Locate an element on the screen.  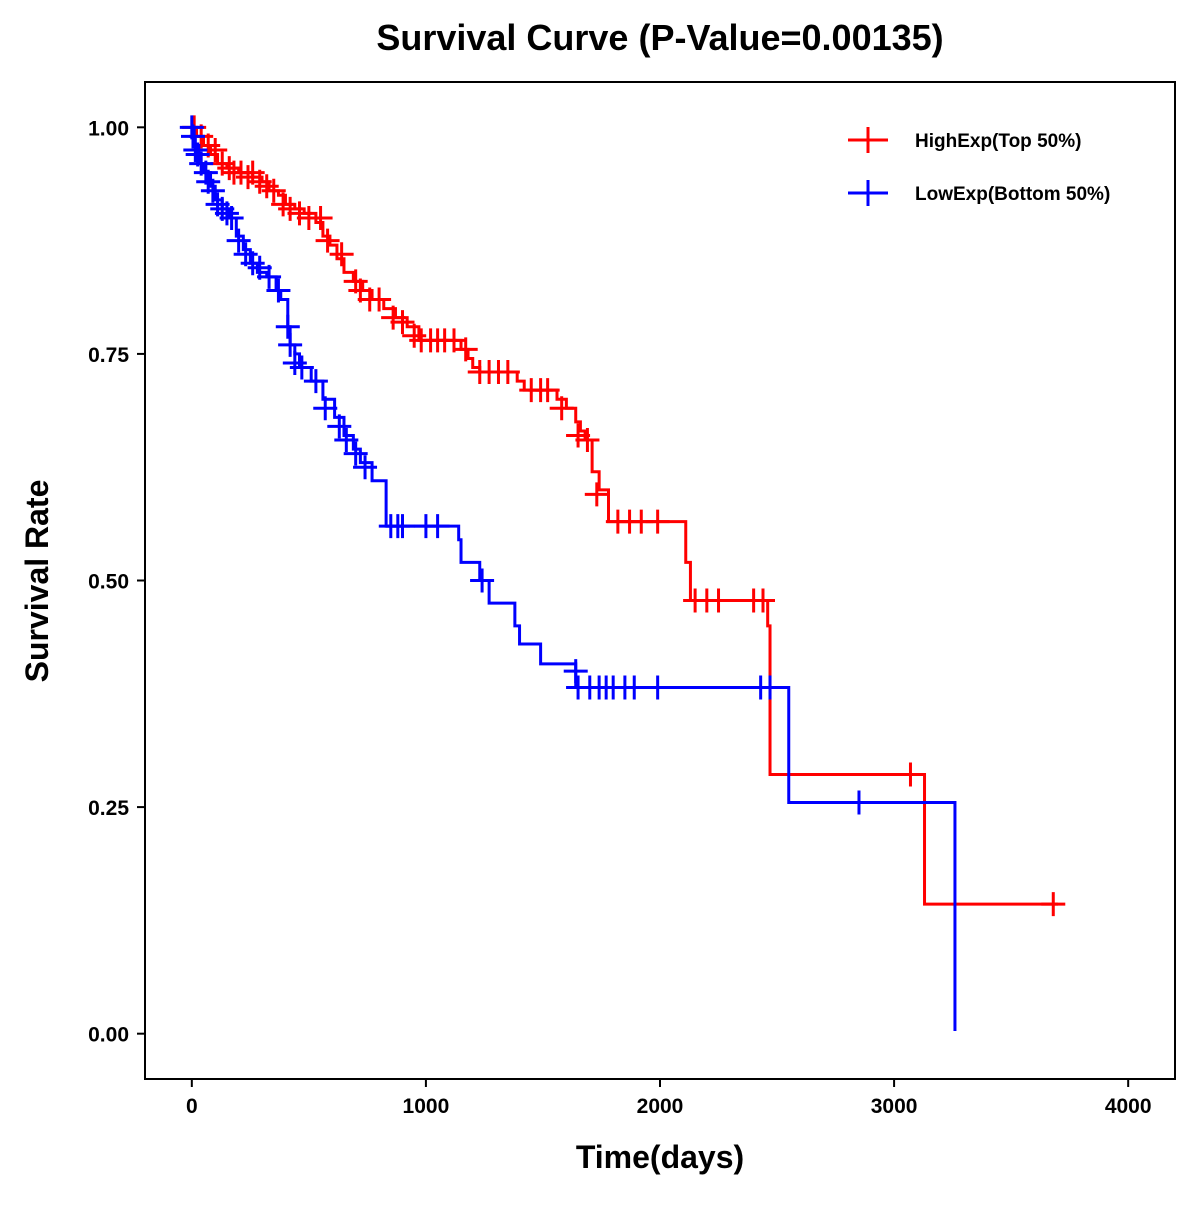
y-tick-label-2: 0.50 is located at coordinates (108, 582).